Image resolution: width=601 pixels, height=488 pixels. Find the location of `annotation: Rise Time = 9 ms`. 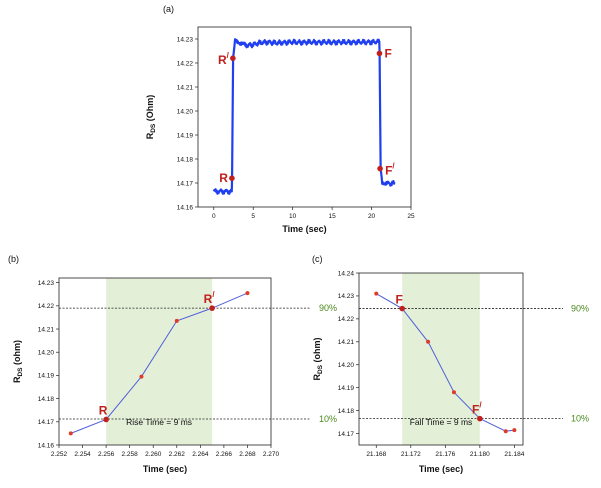

annotation: Rise Time = 9 ms is located at coordinates (159, 422).